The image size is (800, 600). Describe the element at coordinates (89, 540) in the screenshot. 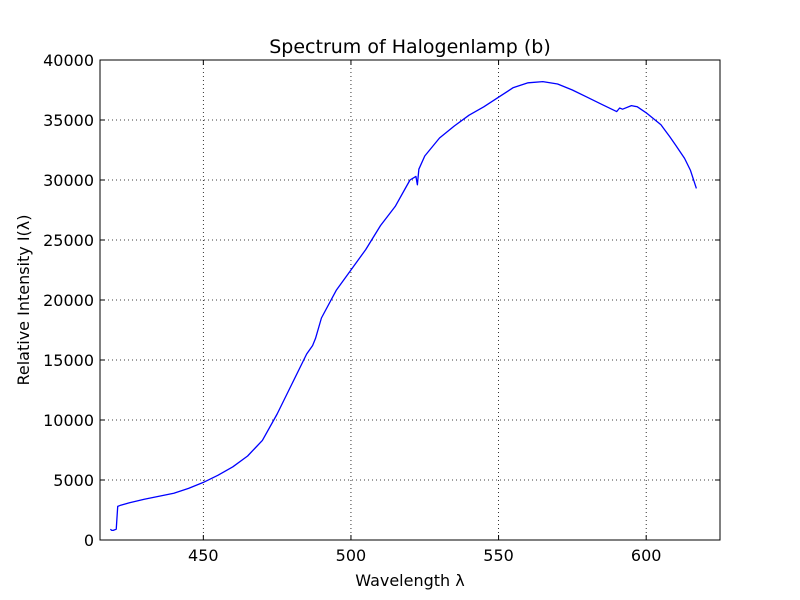

I see `y-tick-label: 0` at that location.